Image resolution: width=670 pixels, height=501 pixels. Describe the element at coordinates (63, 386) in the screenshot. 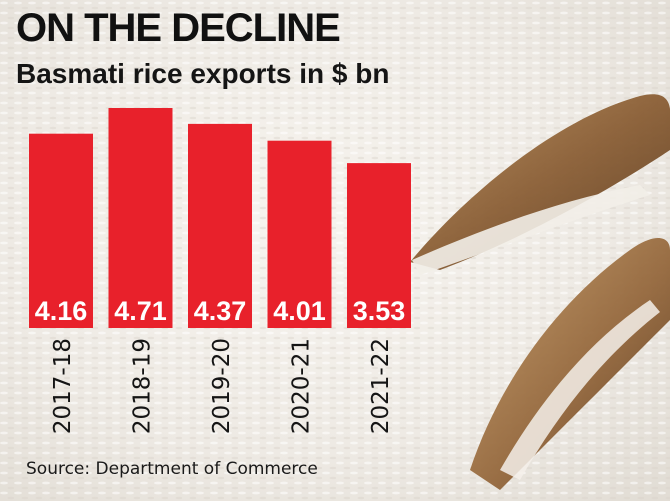

I see `x-tick-label: 2017-18` at that location.